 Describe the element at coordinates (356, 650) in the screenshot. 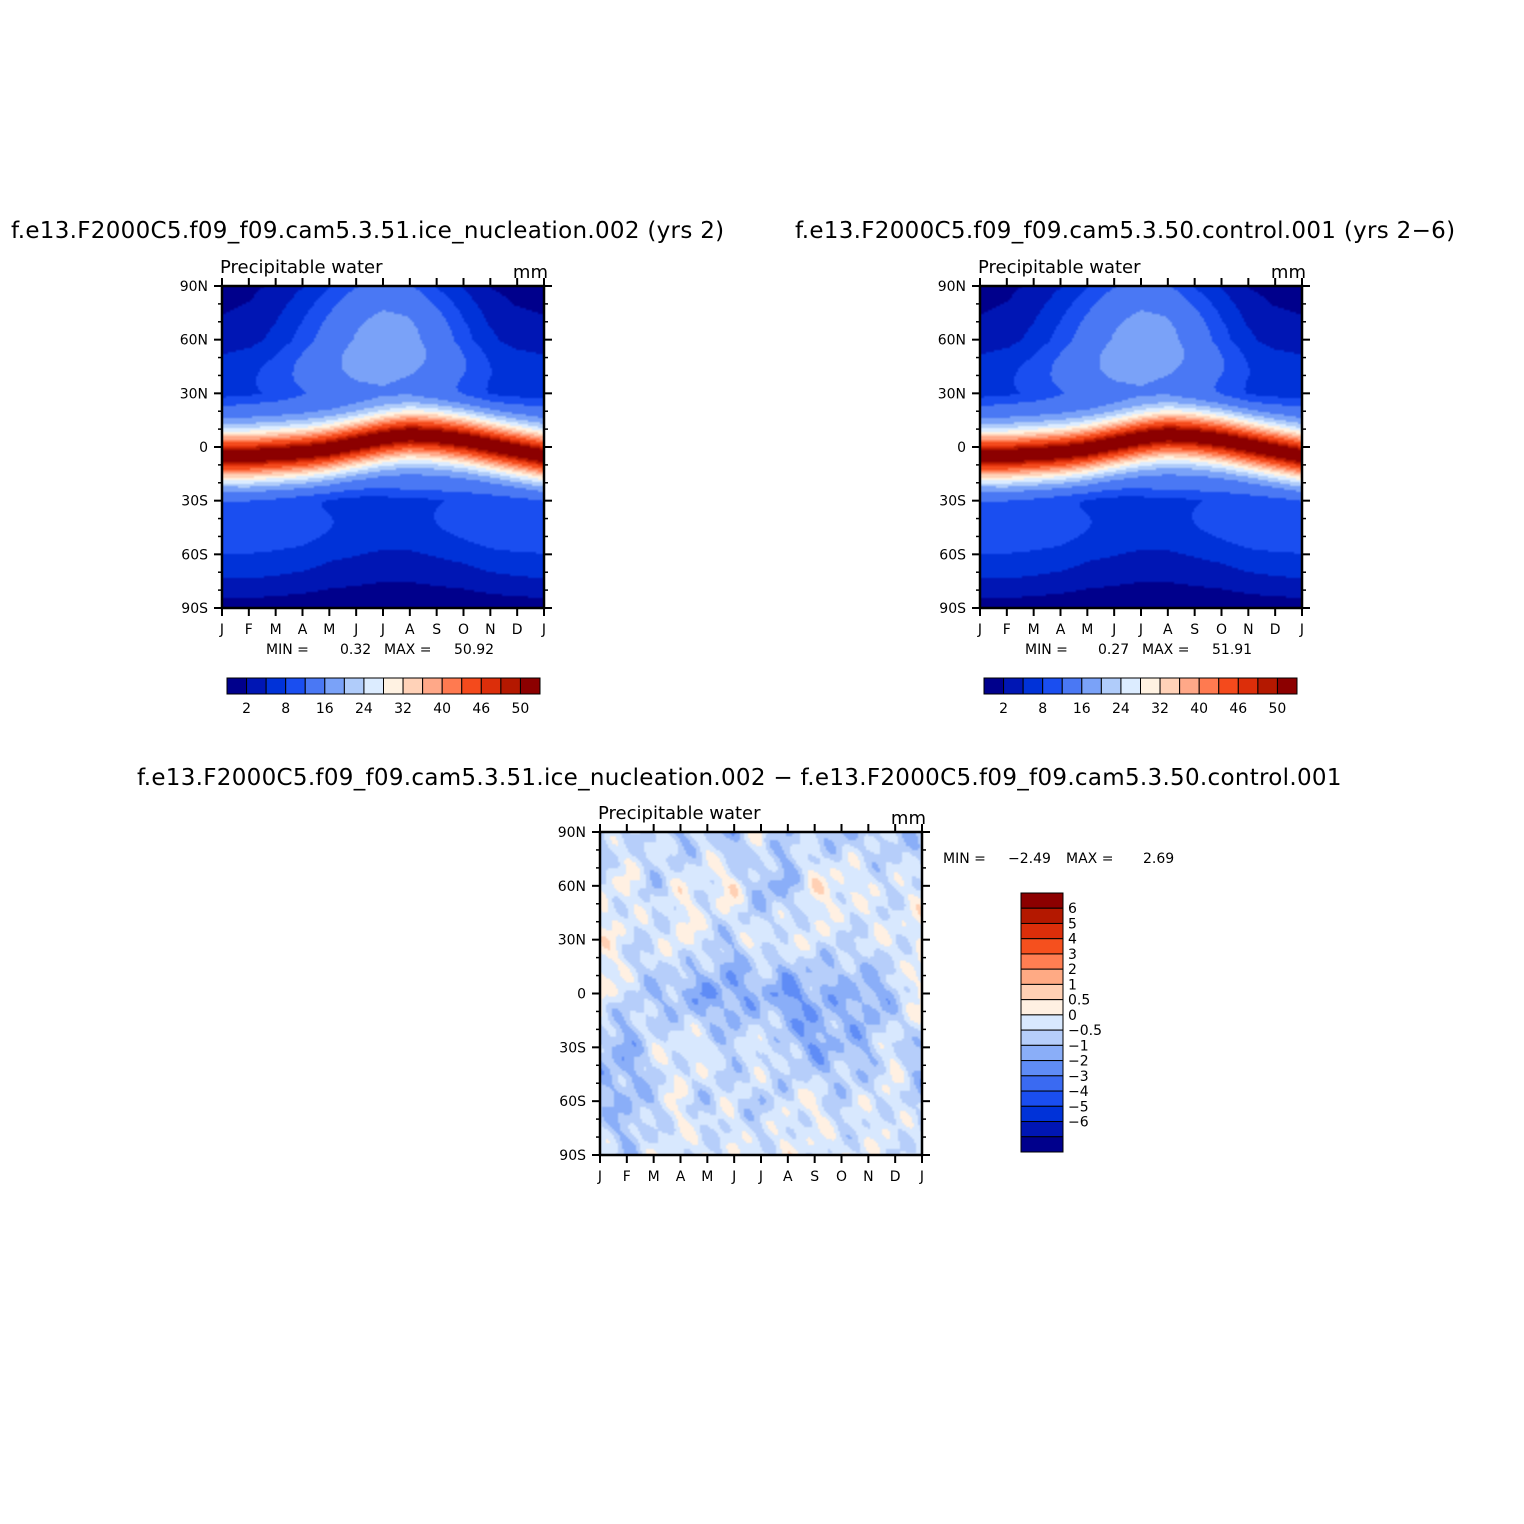

I see `panel1-min-value: 0.32` at that location.